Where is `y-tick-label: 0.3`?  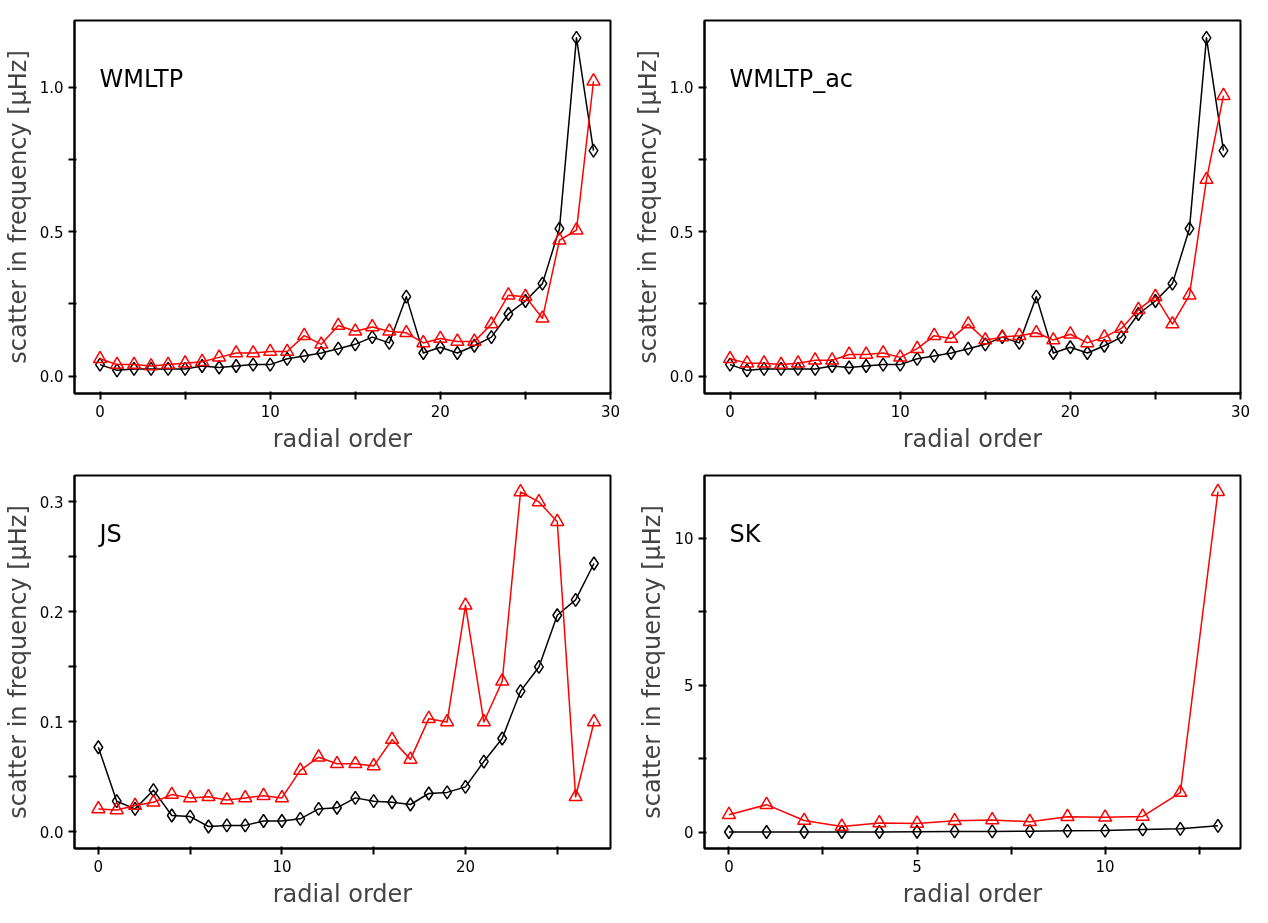
y-tick-label: 0.3 is located at coordinates (51, 502).